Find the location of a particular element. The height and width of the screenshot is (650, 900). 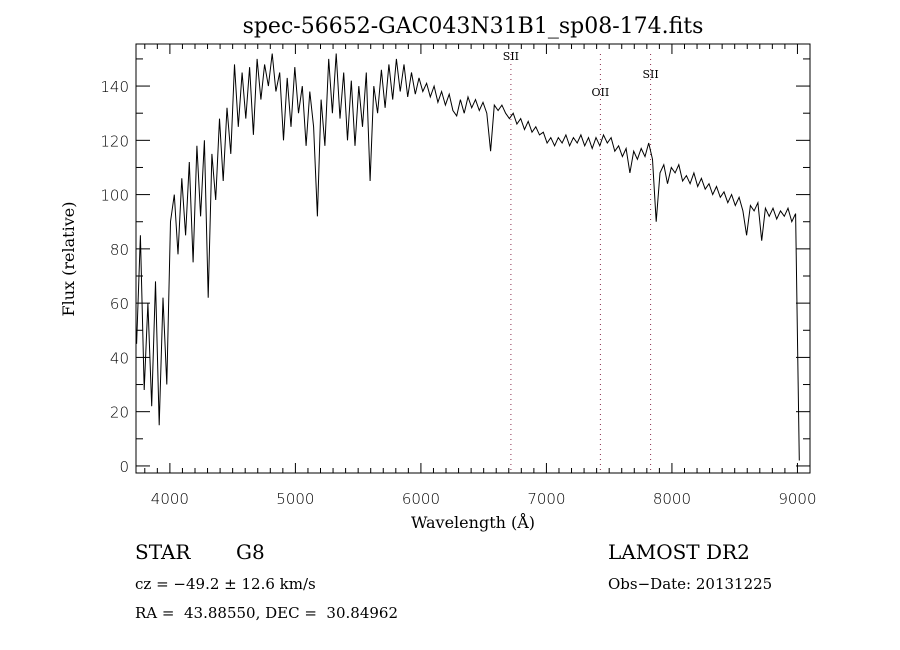

object-class: STAR is located at coordinates (163, 552).